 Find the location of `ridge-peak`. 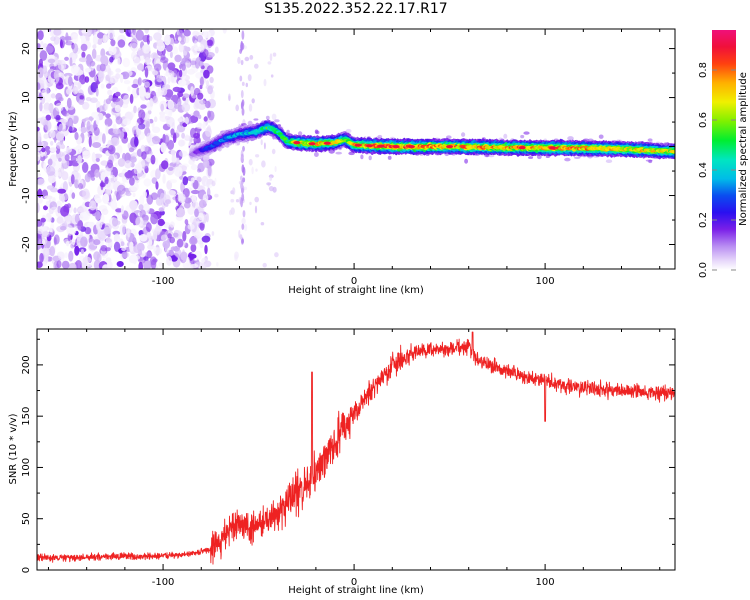

ridge-peak is located at coordinates (522, 148).